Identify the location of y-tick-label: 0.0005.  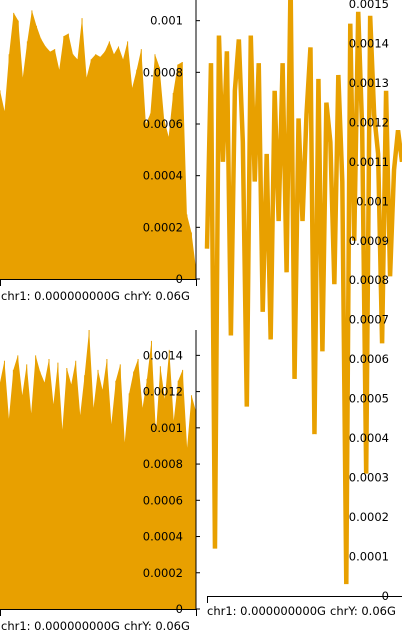
(369, 399).